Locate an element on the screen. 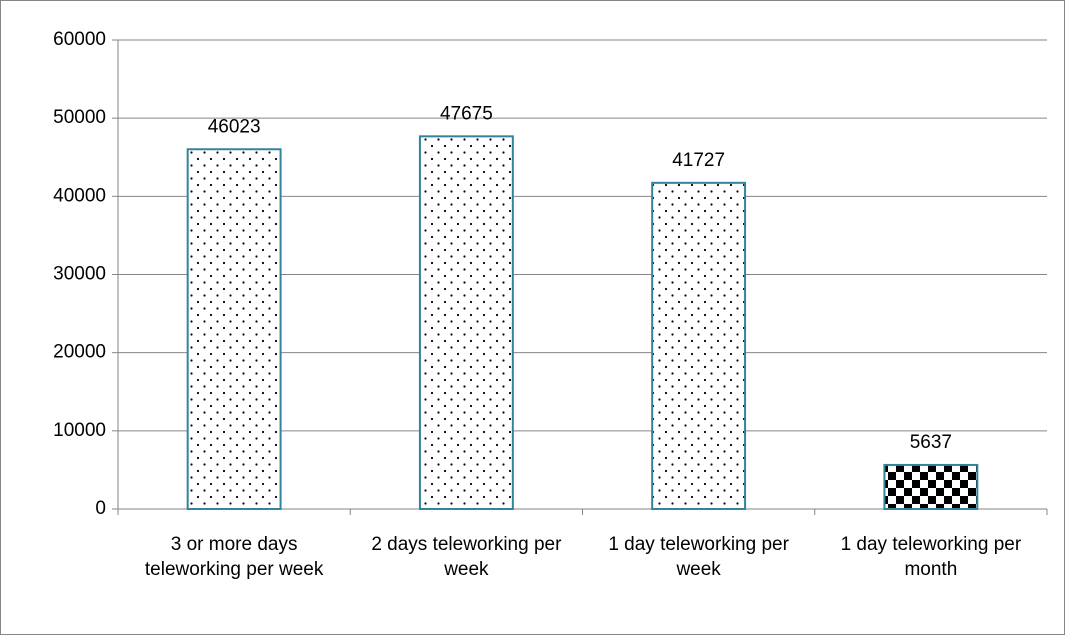 This screenshot has height=635, width=1065. data-label: 5637 is located at coordinates (931, 442).